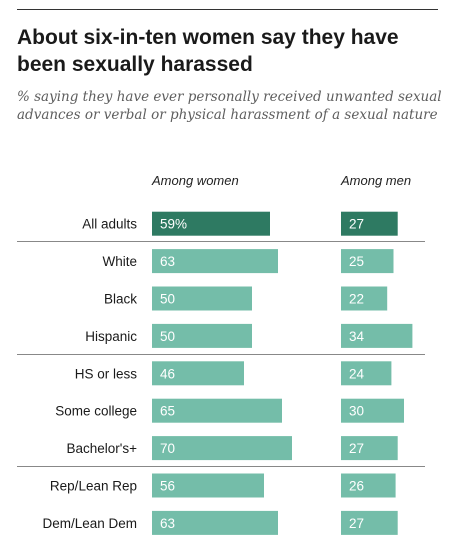 This screenshot has width=457, height=538. What do you see at coordinates (89, 523) in the screenshot?
I see `category-label: Dem/Lean Dem` at bounding box center [89, 523].